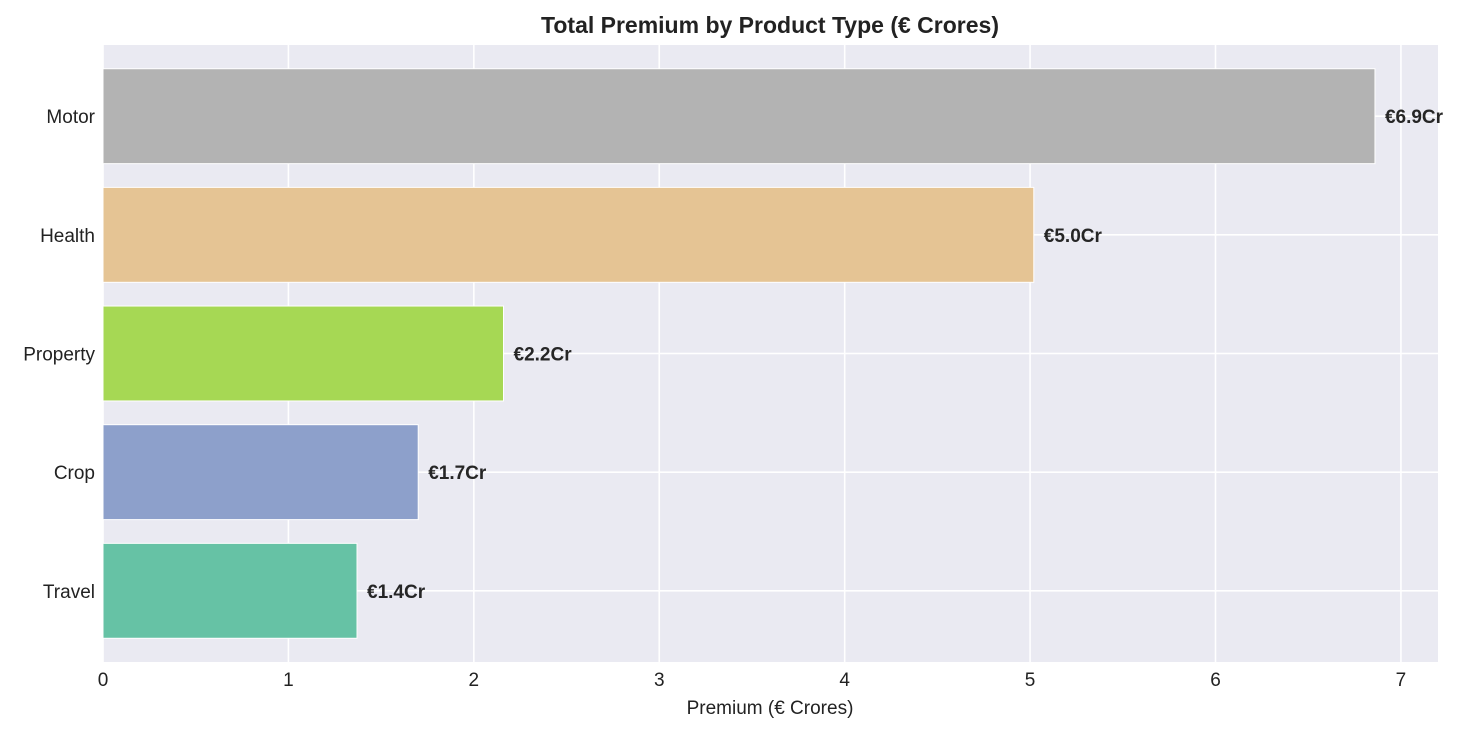  What do you see at coordinates (1073, 236) in the screenshot?
I see `value-label-health: €5.0Cr` at bounding box center [1073, 236].